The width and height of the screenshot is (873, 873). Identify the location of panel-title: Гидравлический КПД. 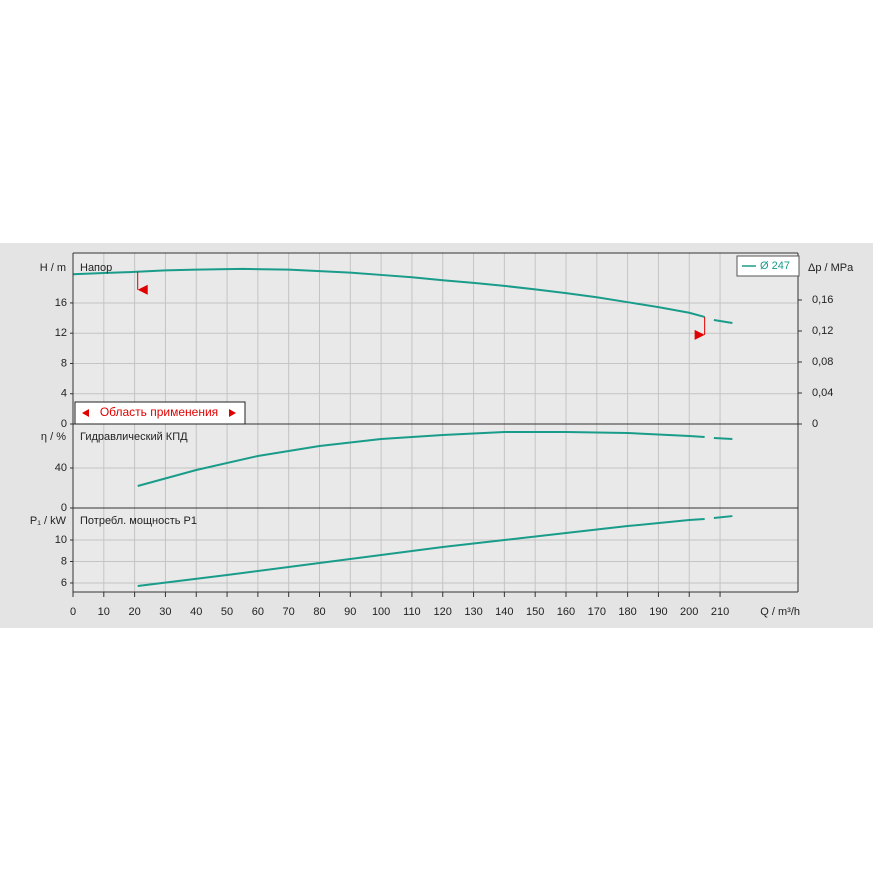
(134, 437).